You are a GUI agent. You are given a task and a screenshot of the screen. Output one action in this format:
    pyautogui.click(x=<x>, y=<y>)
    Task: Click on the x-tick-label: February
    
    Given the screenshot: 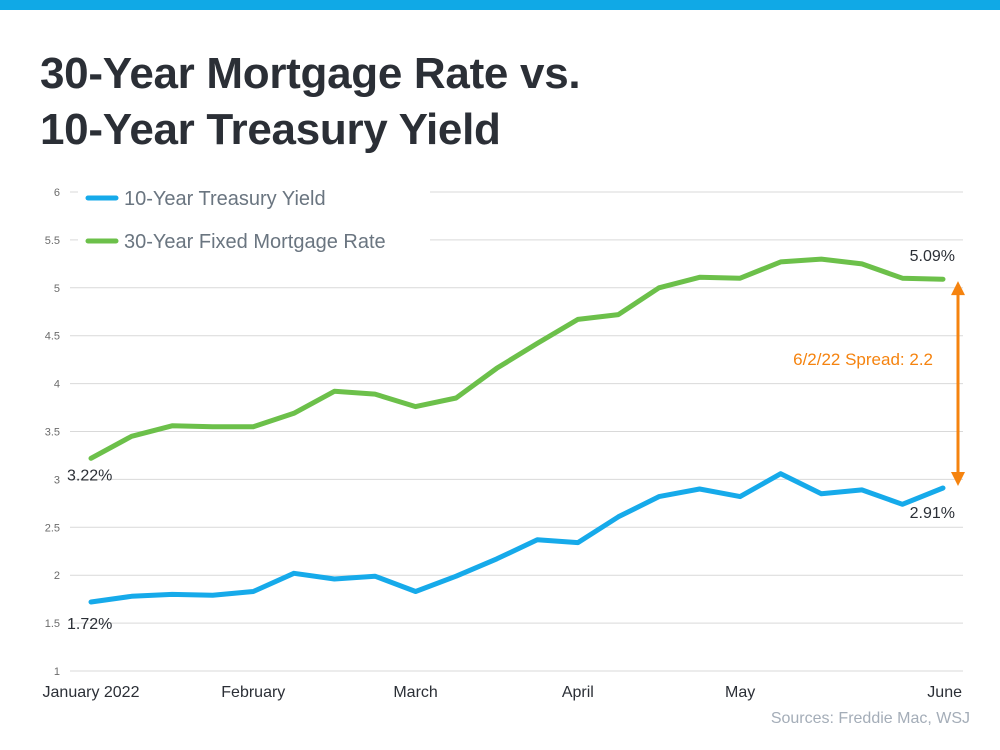 What is the action you would take?
    pyautogui.click(x=253, y=692)
    